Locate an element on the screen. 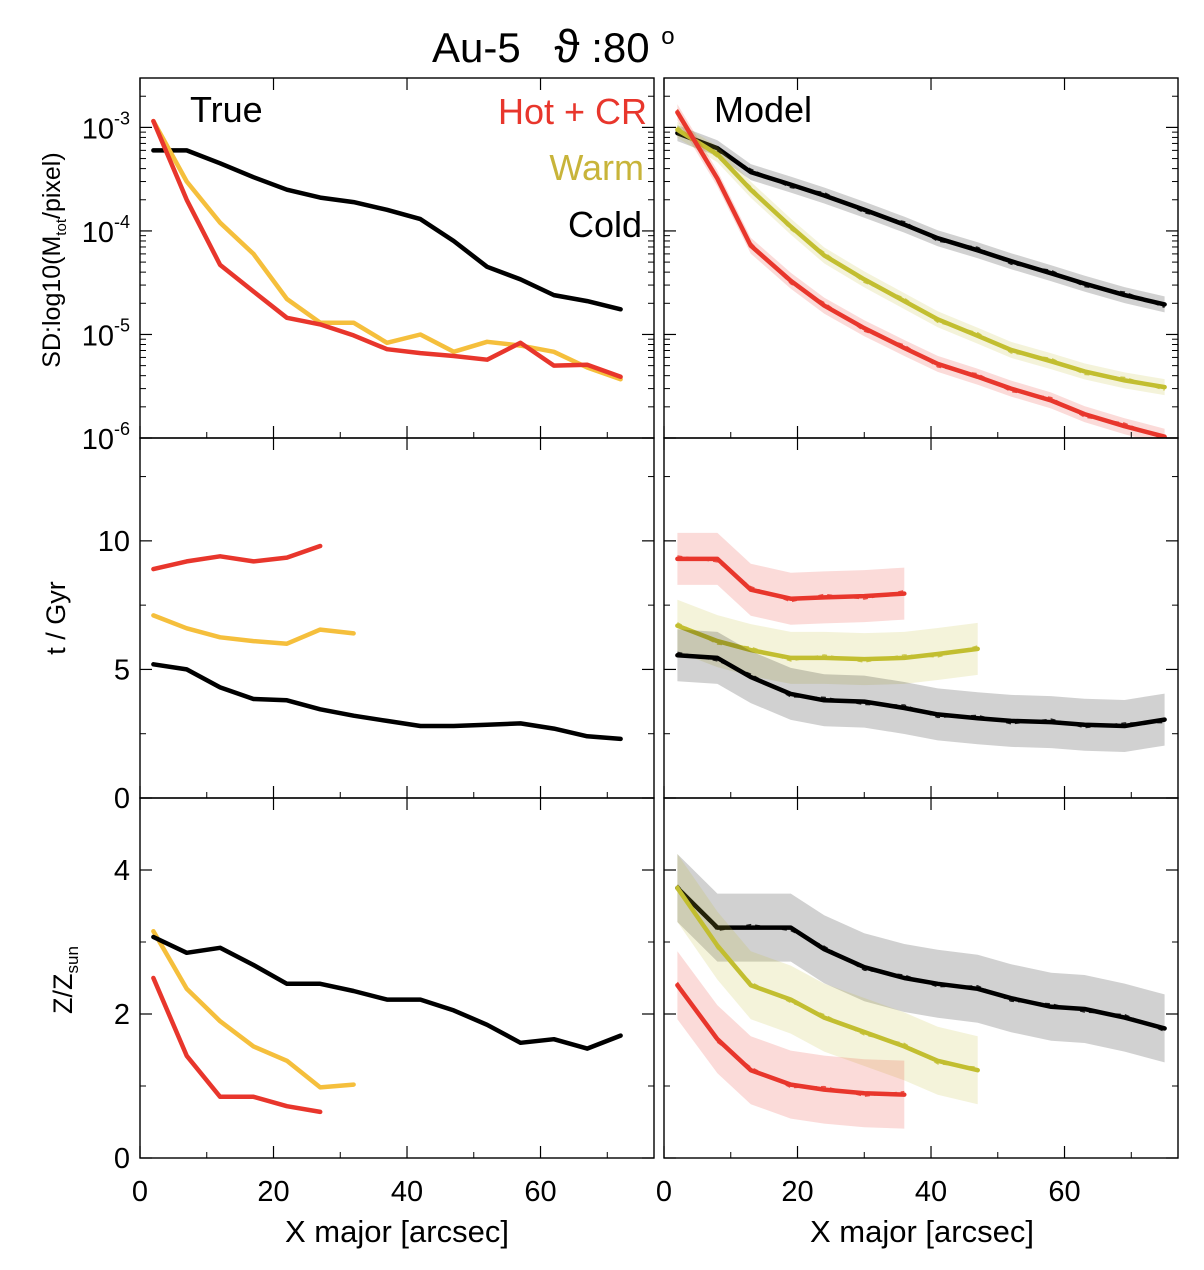 This screenshot has height=1270, width=1204. series-hot-cr-middle-right is located at coordinates (791, 578).